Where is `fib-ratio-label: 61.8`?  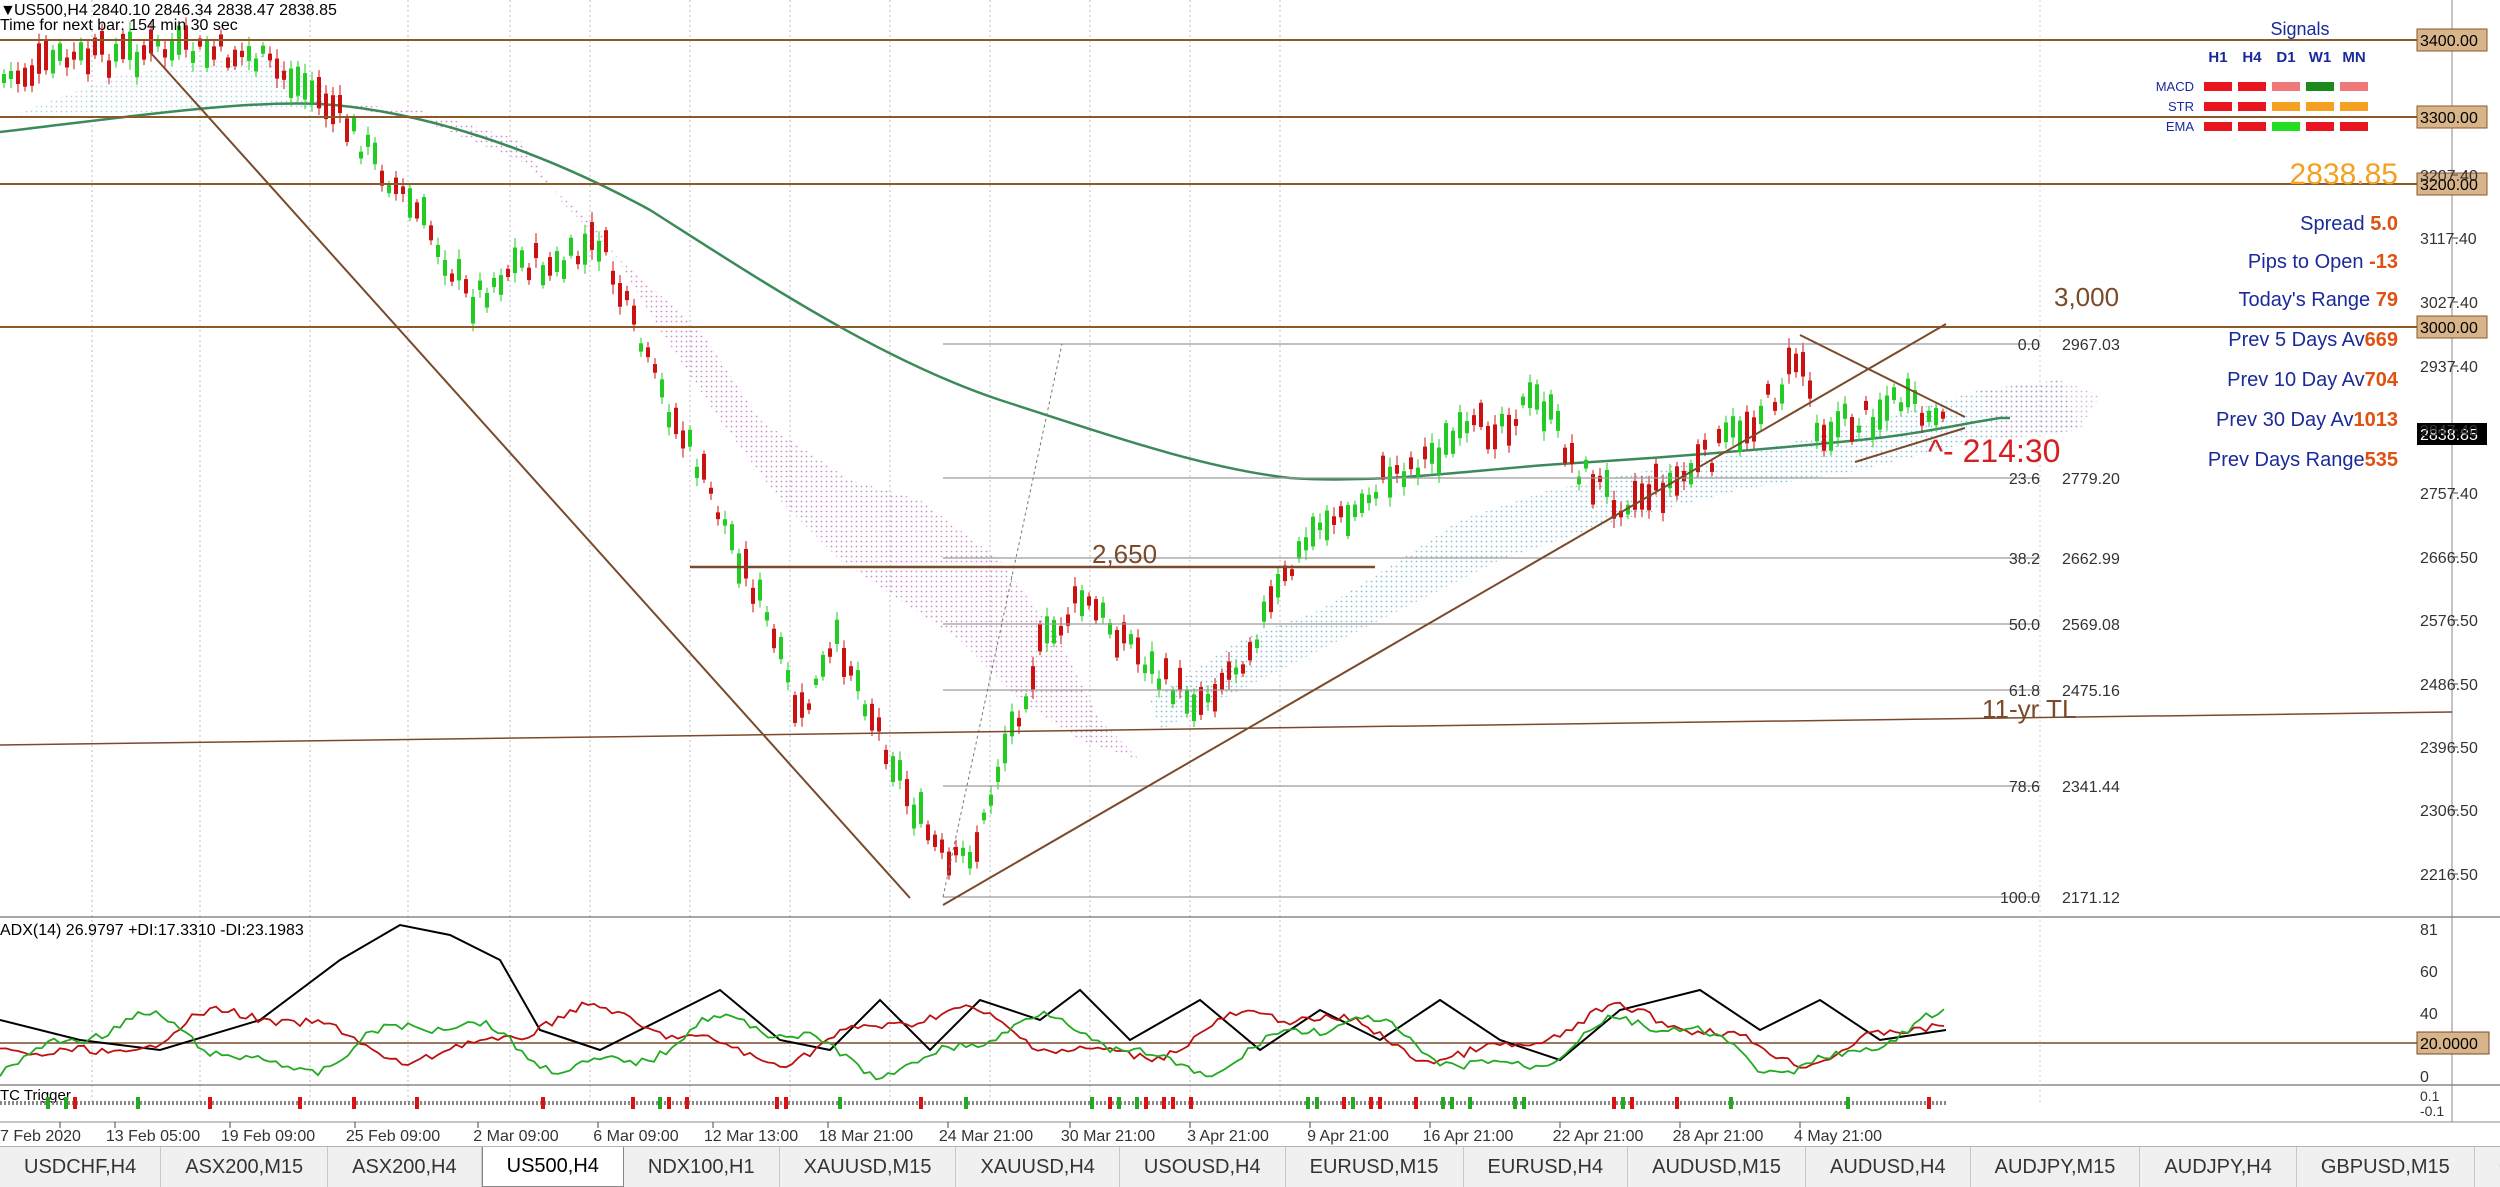
fib-ratio-label: 61.8 is located at coordinates (2024, 691).